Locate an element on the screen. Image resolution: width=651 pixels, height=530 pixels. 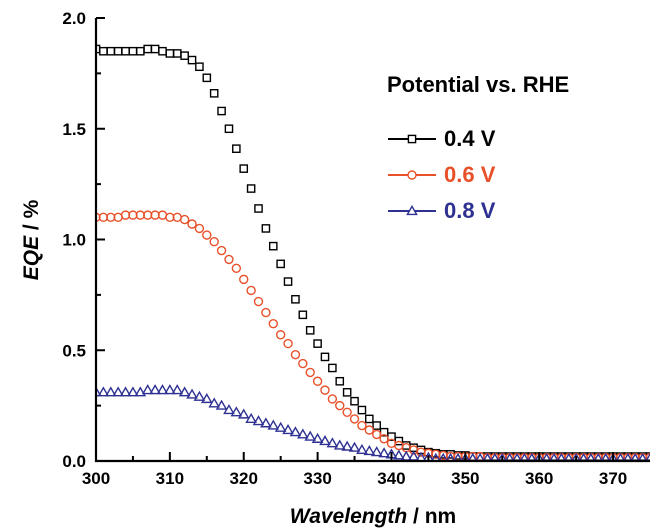
x-axis-title-main: Wavelength is located at coordinates (348, 516).